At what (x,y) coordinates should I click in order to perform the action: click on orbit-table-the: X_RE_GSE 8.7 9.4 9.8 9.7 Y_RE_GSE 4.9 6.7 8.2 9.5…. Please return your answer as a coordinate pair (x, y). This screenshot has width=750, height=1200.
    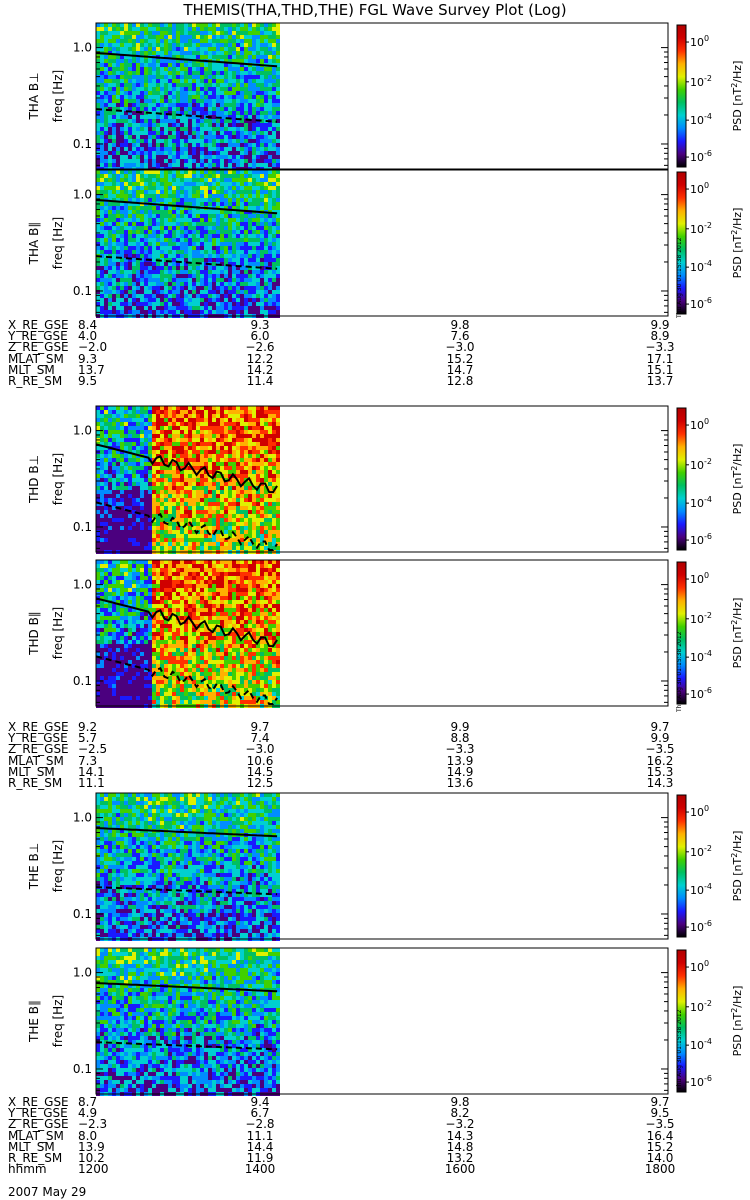
    Looking at the image, I should click on (353, 1136).